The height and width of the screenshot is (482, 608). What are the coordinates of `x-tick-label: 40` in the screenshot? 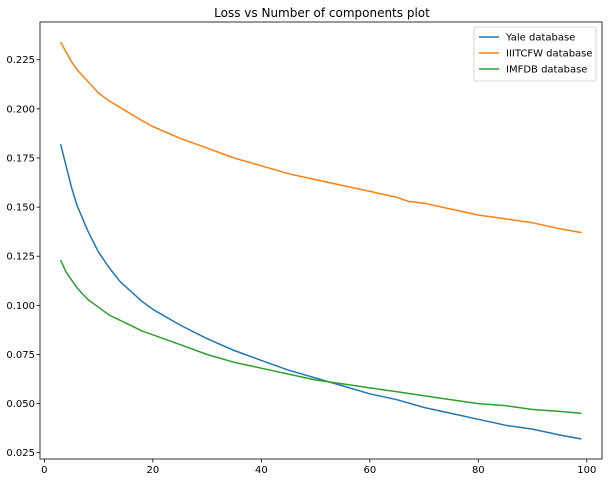 It's located at (261, 470).